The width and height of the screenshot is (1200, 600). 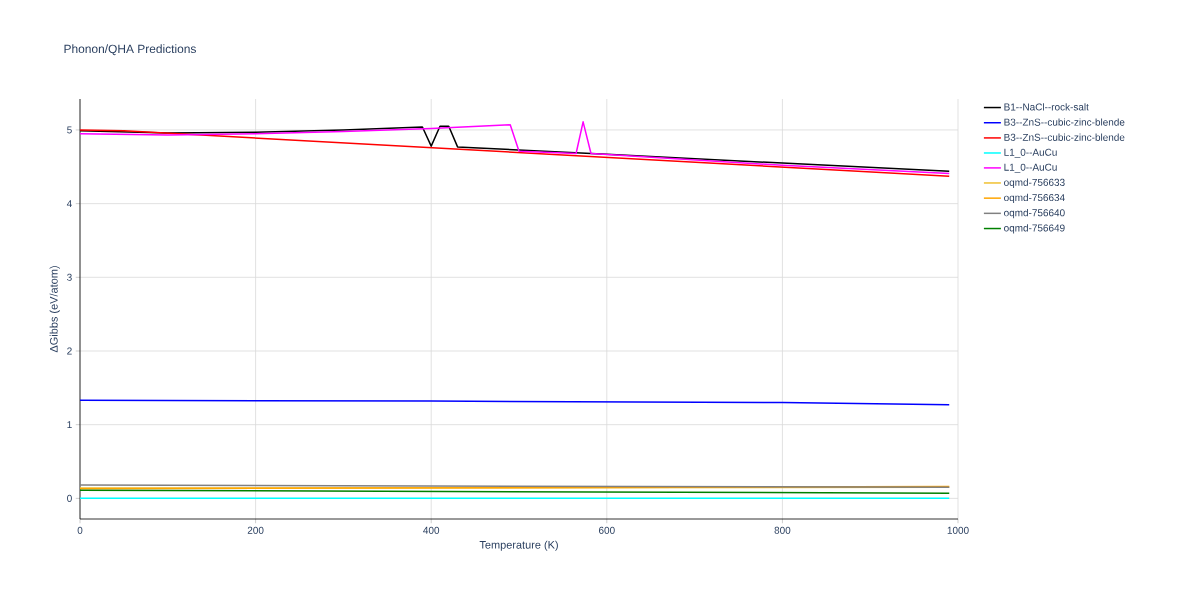 What do you see at coordinates (130, 50) in the screenshot?
I see `chart-title: Phonon/QHA Predictions` at bounding box center [130, 50].